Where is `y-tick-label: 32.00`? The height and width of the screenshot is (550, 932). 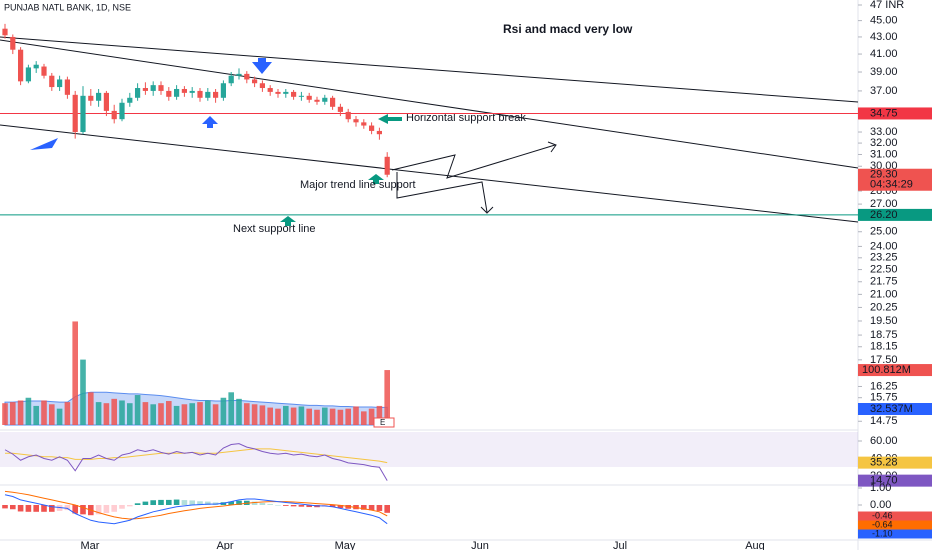 y-tick-label: 32.00 is located at coordinates (884, 143).